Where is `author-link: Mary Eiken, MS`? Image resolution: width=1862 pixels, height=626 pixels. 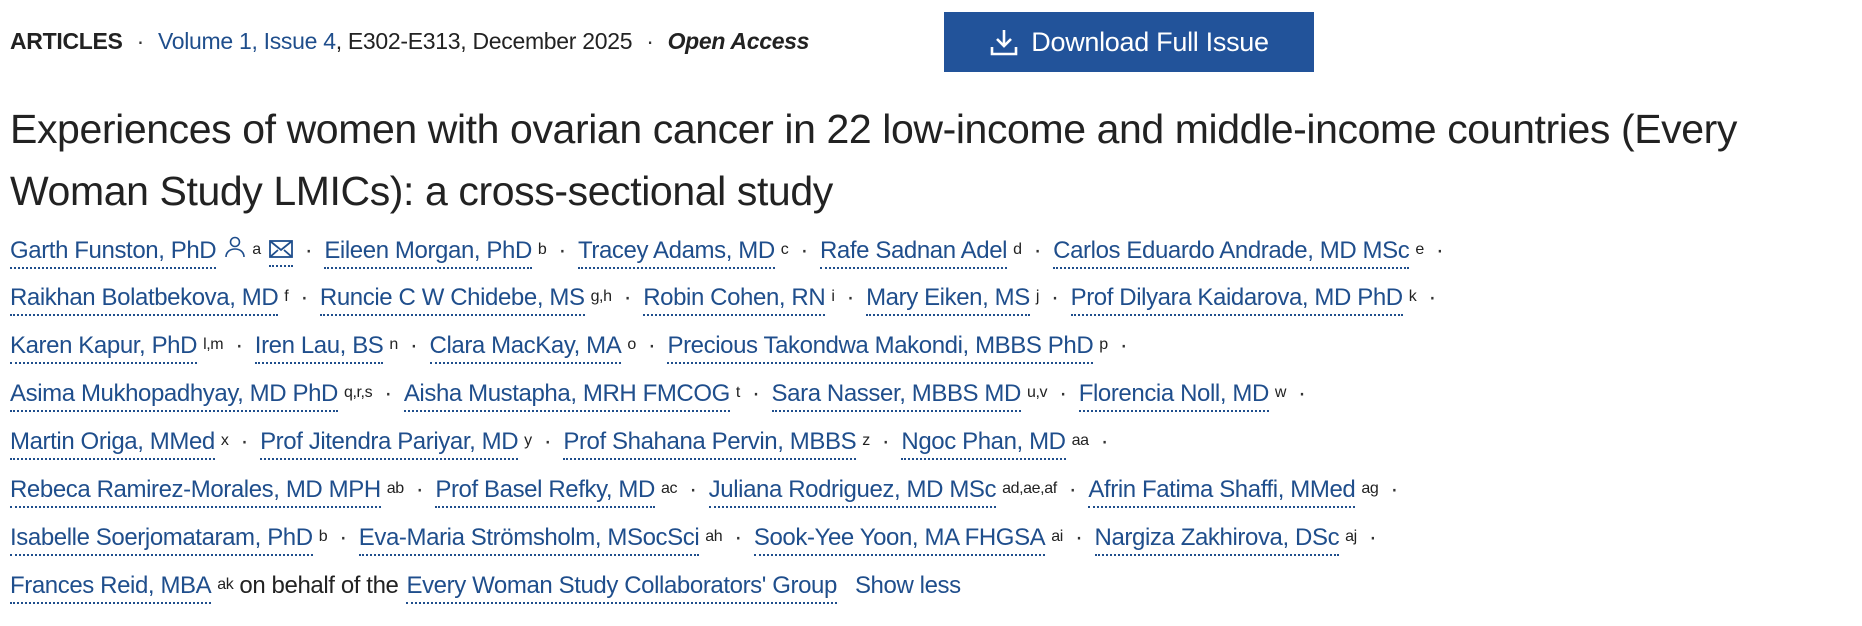
author-link: Mary Eiken, MS is located at coordinates (948, 300).